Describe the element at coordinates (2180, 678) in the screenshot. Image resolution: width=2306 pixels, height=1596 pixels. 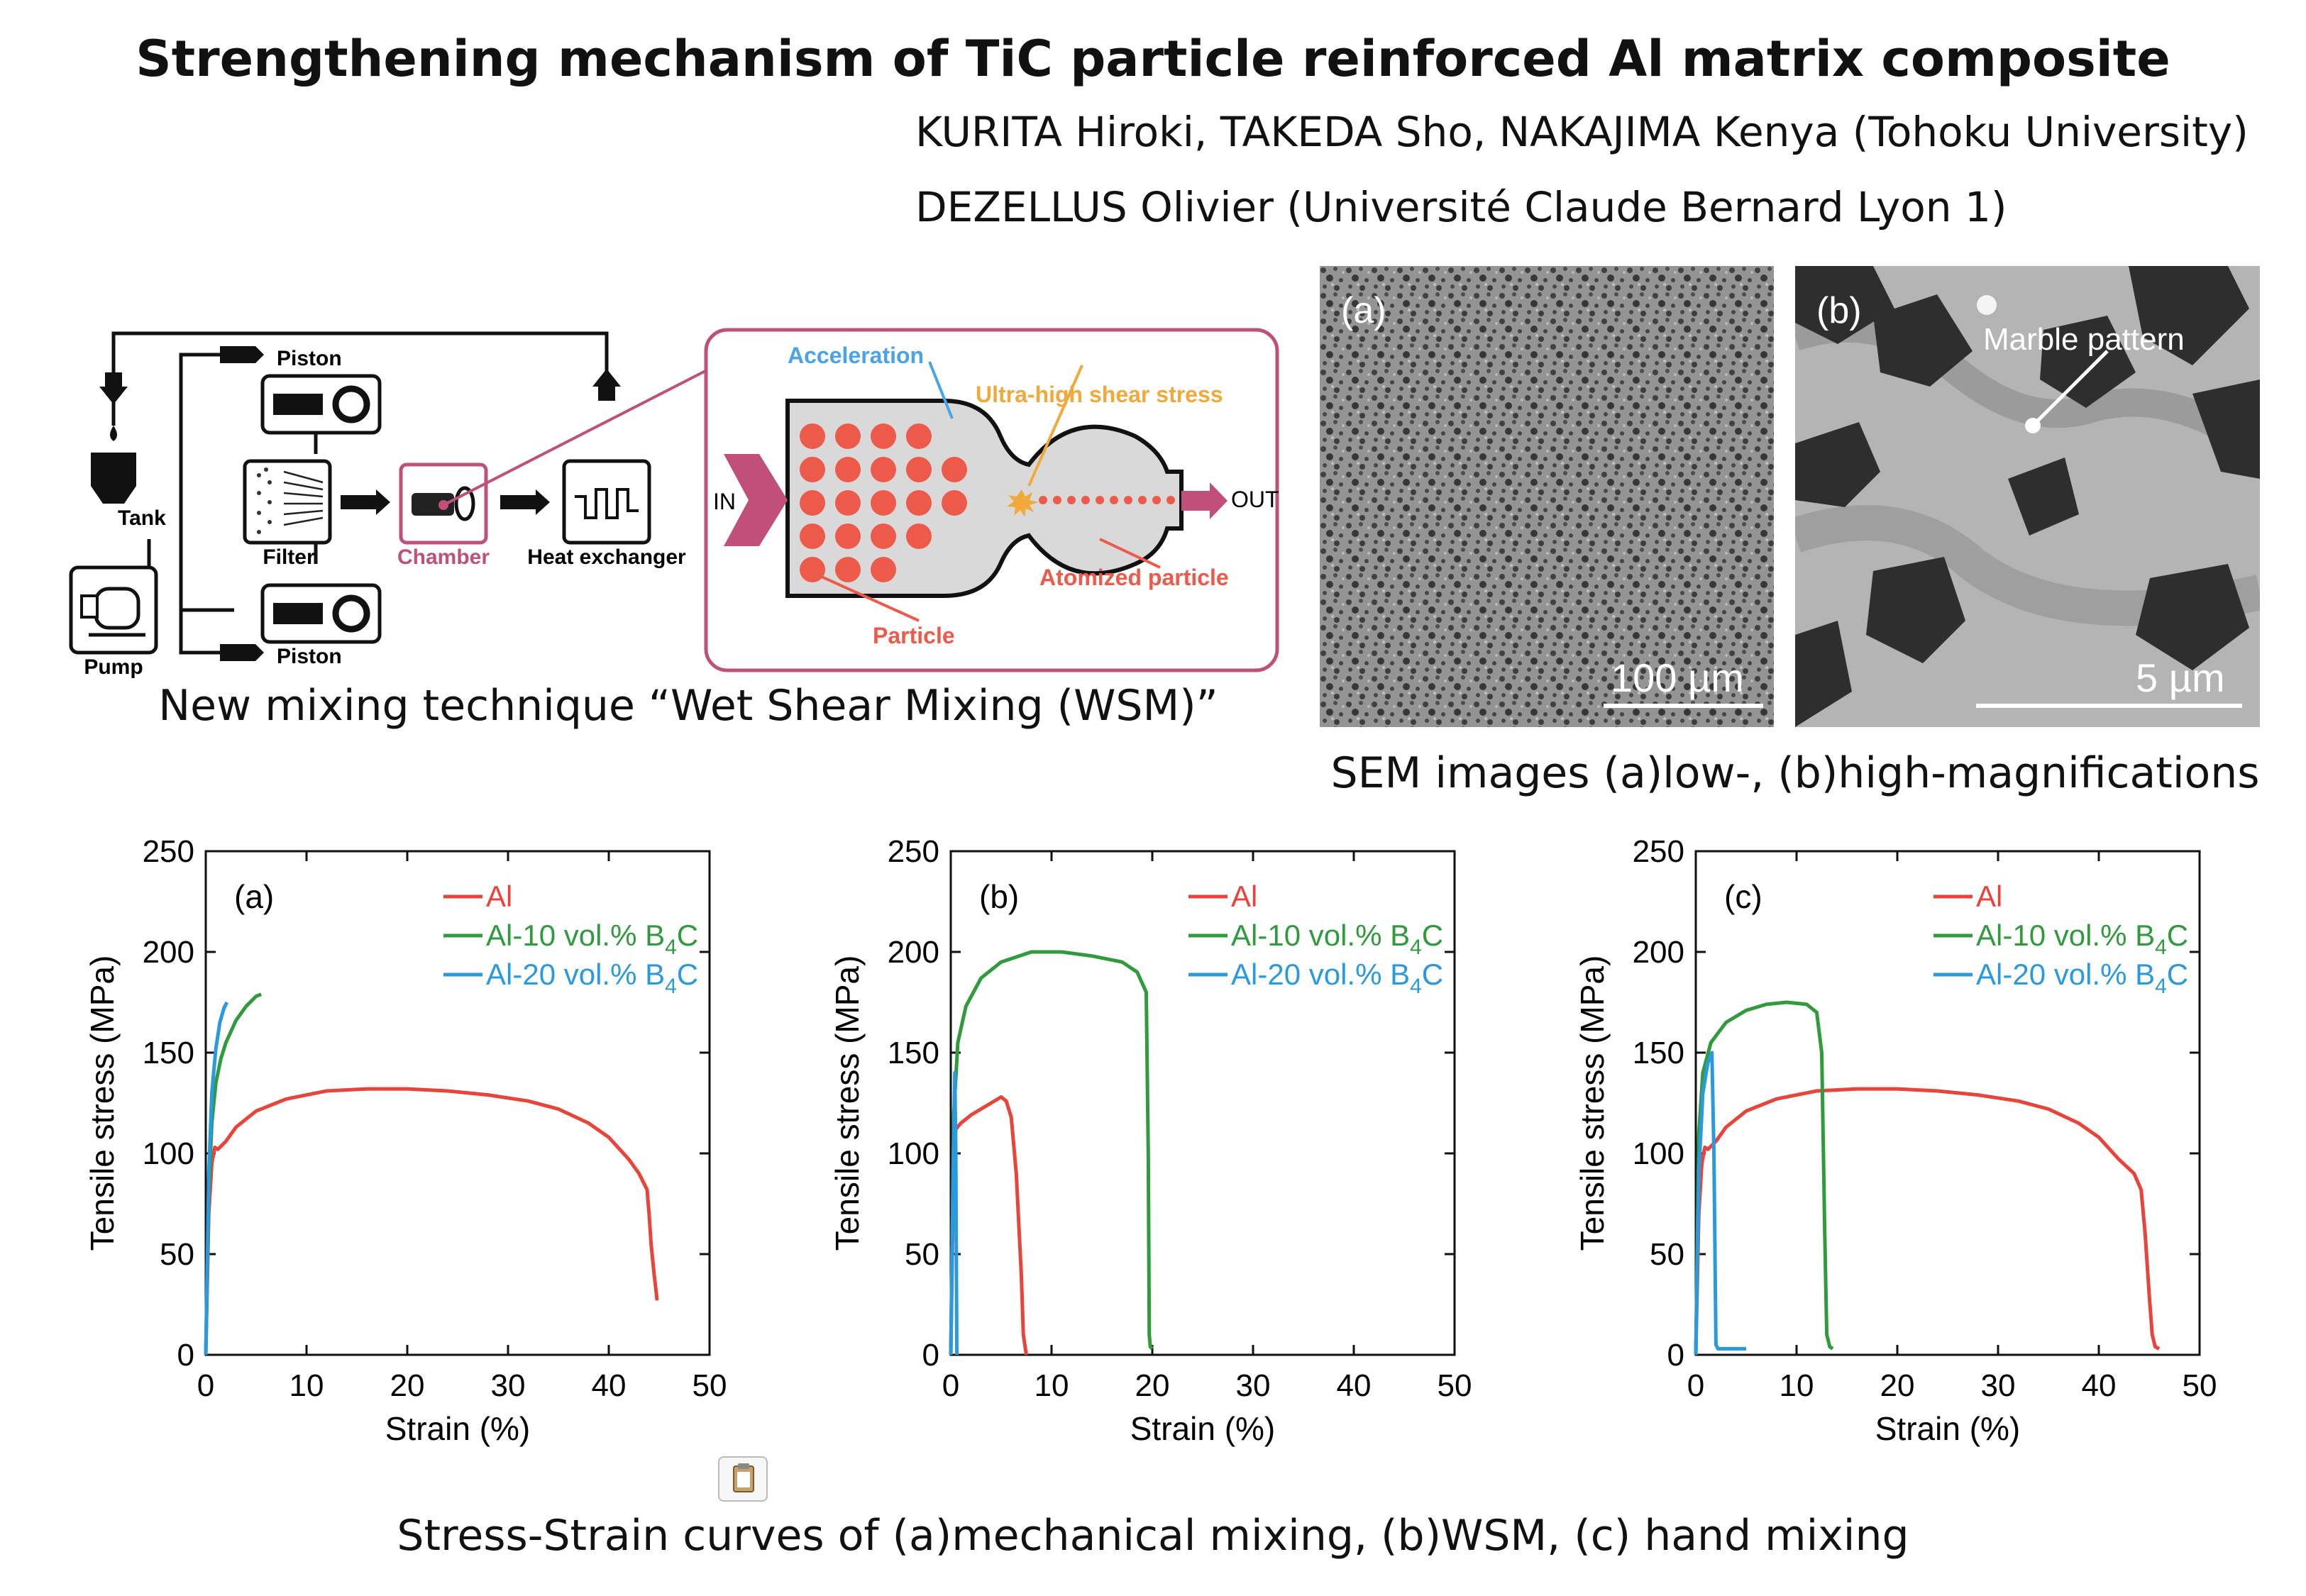
I see `sem-b-scale: 5 µm` at that location.